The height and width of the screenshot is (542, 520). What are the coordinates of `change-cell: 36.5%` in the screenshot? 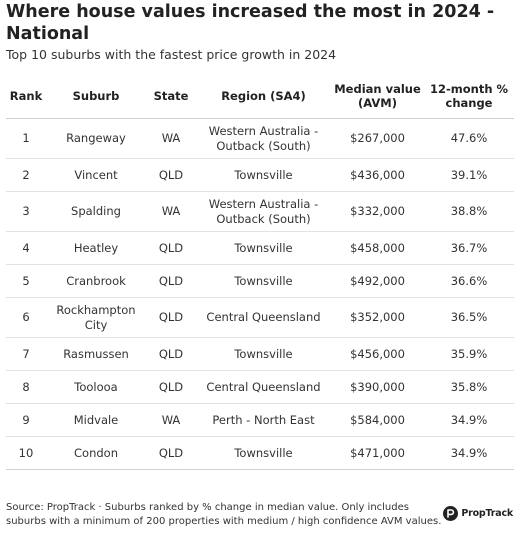 It's located at (469, 317).